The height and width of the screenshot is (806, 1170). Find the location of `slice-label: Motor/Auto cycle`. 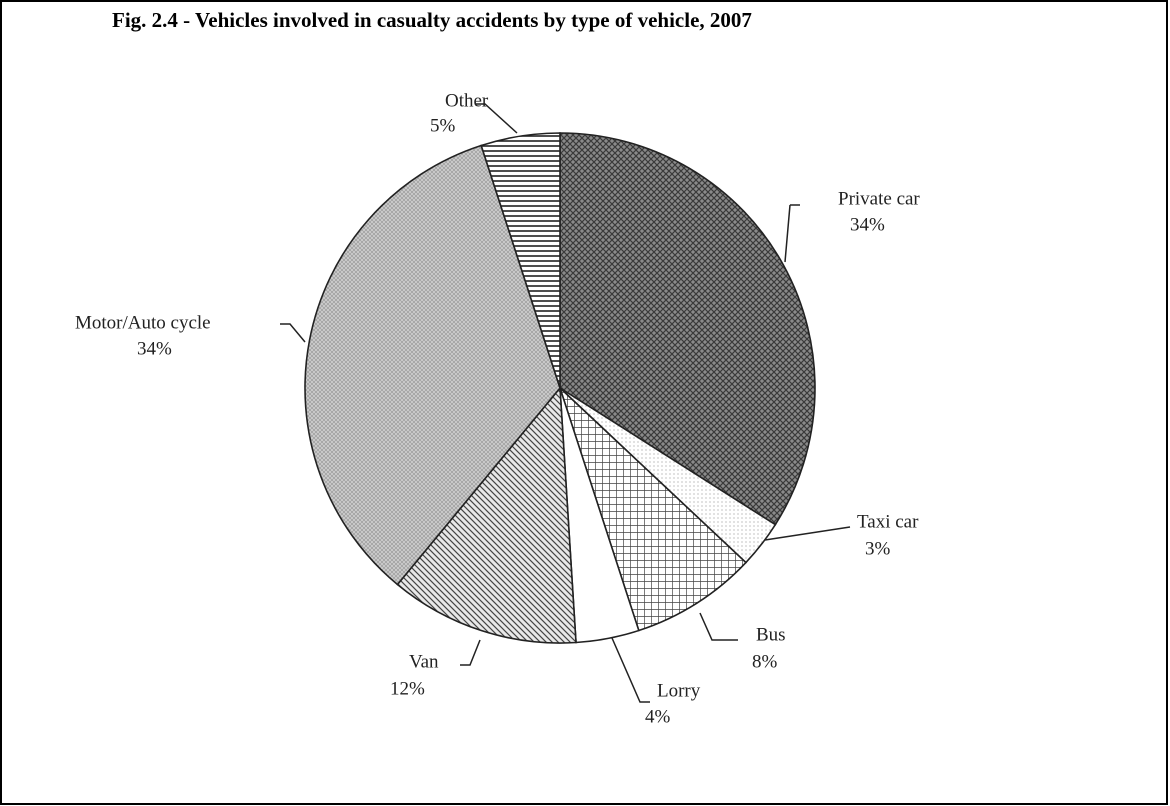

slice-label: Motor/Auto cycle is located at coordinates (143, 322).